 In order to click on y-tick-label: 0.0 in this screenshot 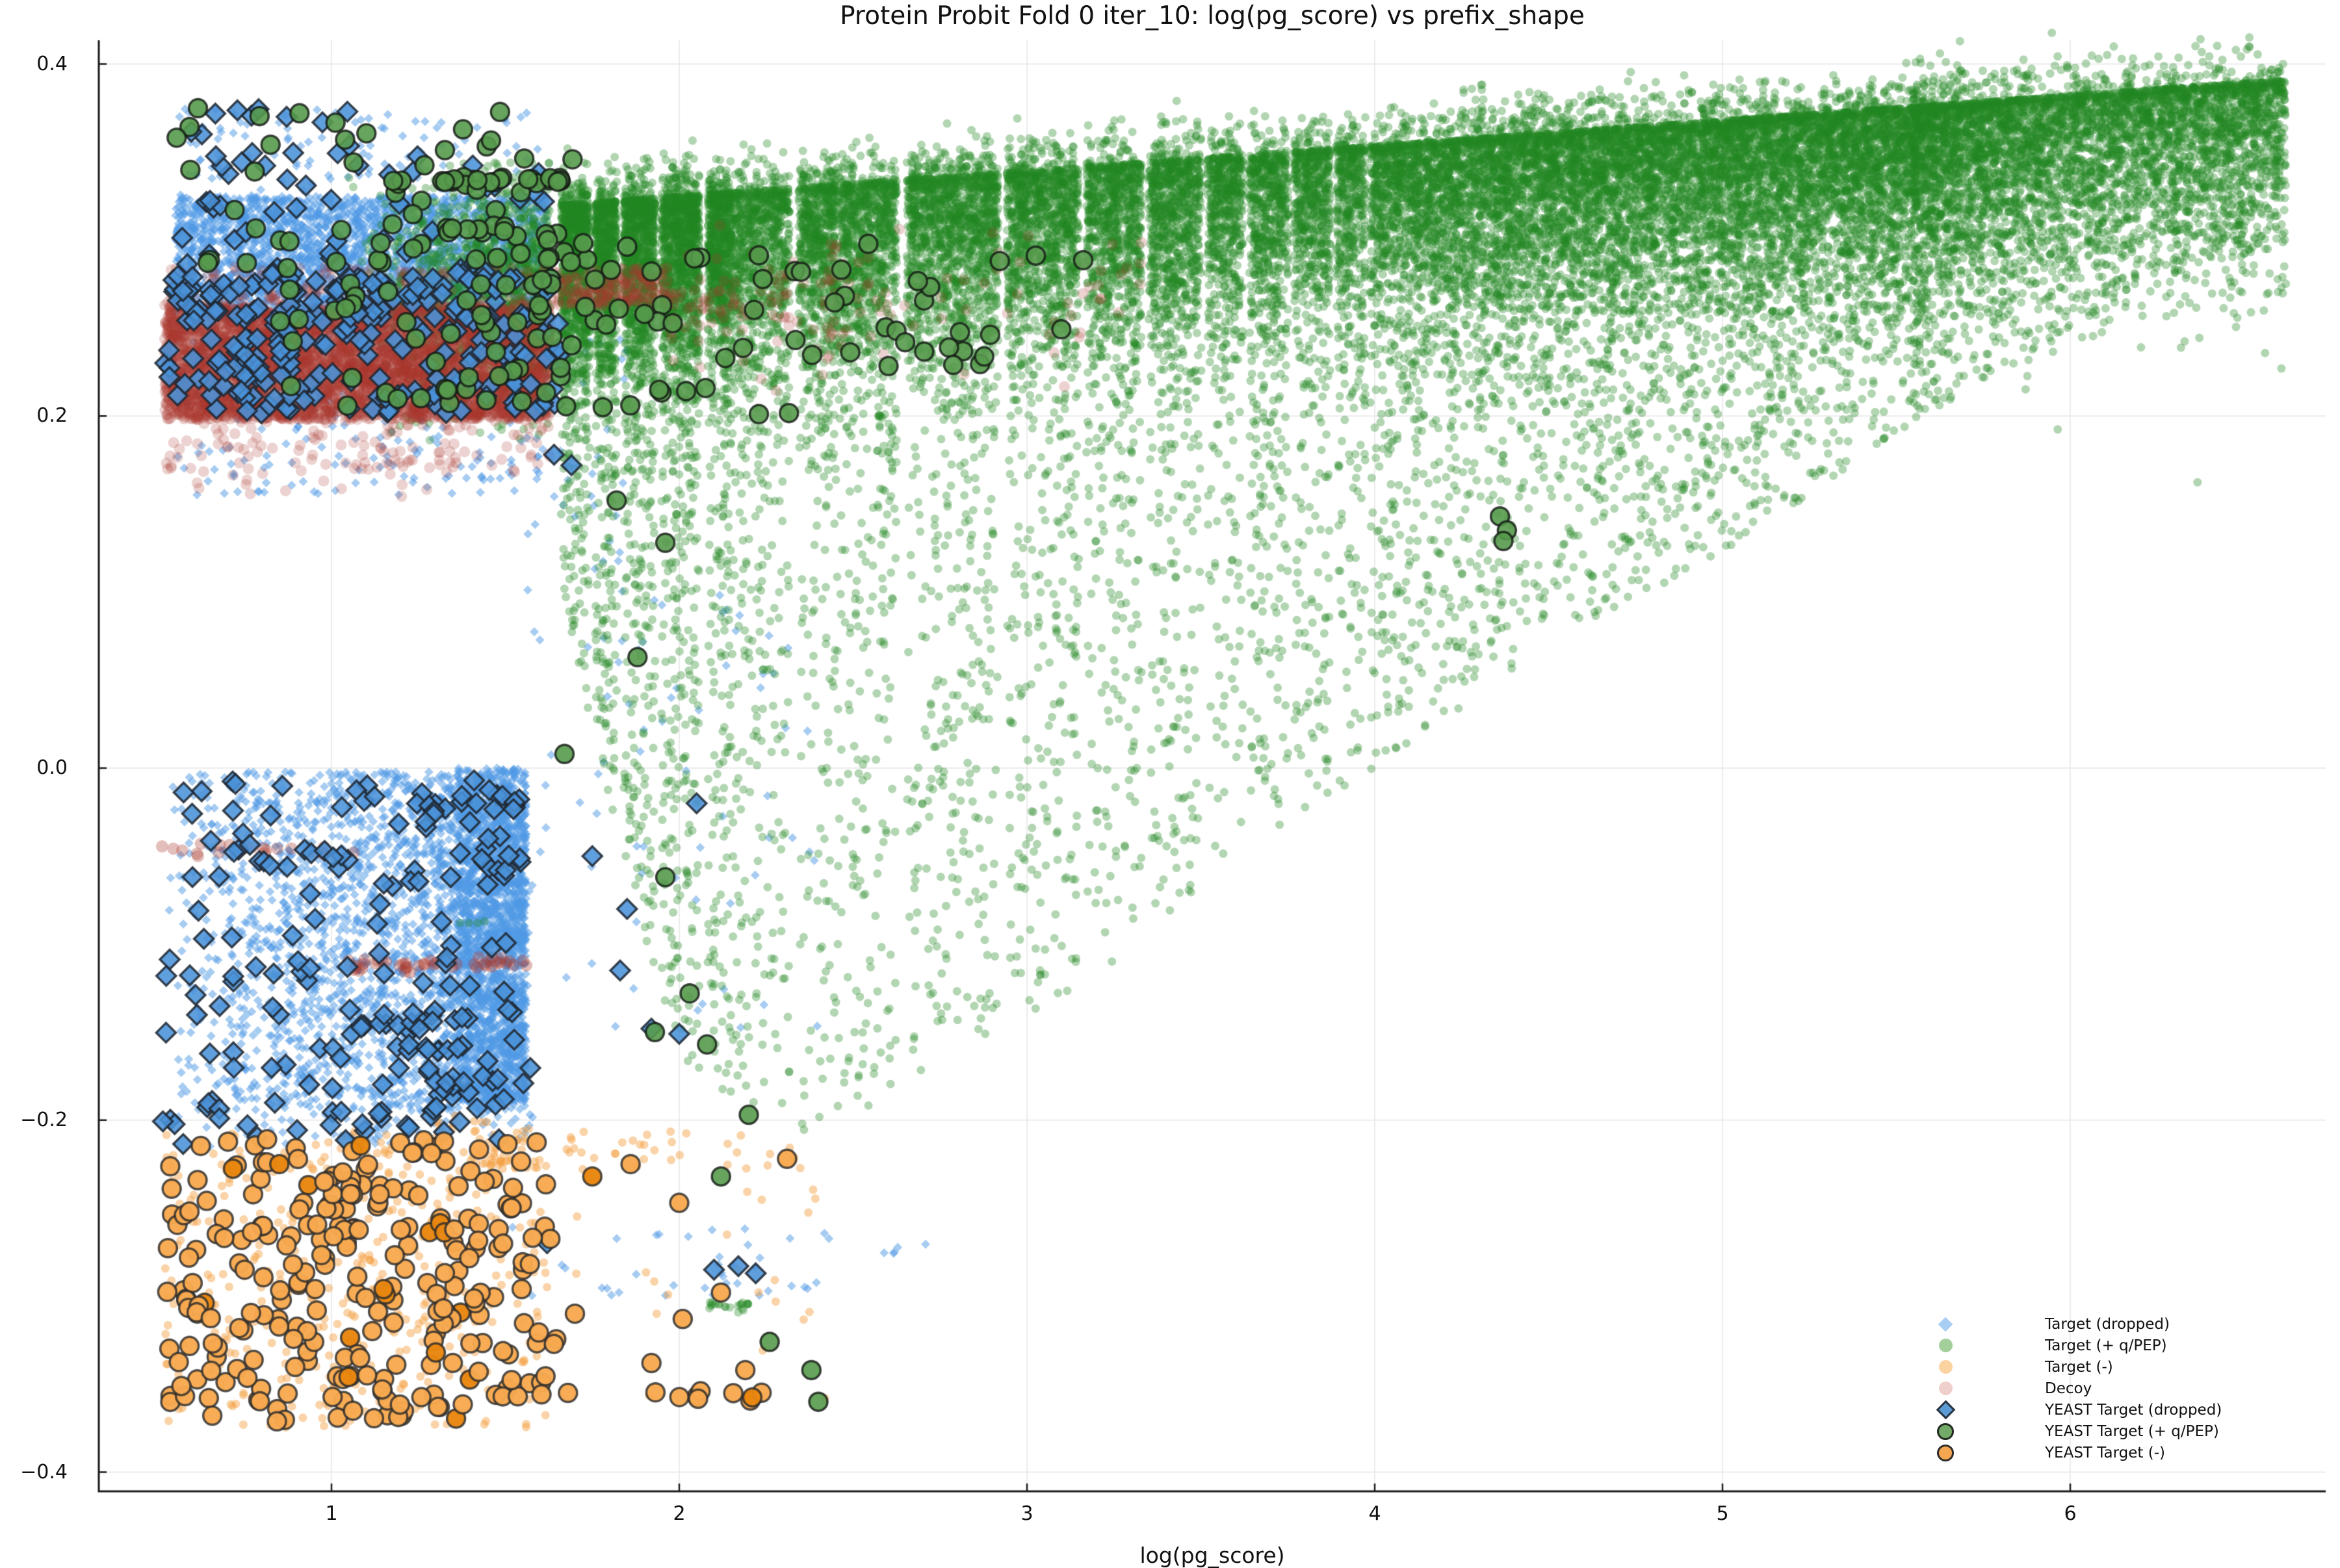, I will do `click(52, 767)`.